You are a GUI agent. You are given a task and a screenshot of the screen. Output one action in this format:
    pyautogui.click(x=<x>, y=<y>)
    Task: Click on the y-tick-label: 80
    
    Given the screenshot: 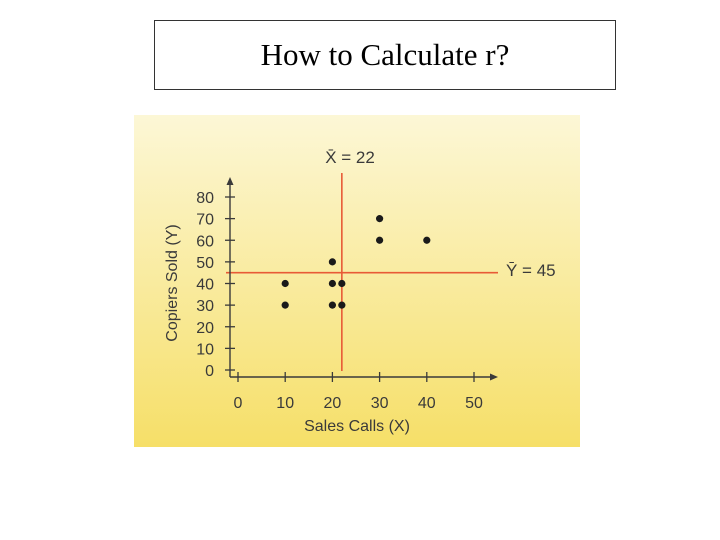 What is the action you would take?
    pyautogui.click(x=205, y=198)
    